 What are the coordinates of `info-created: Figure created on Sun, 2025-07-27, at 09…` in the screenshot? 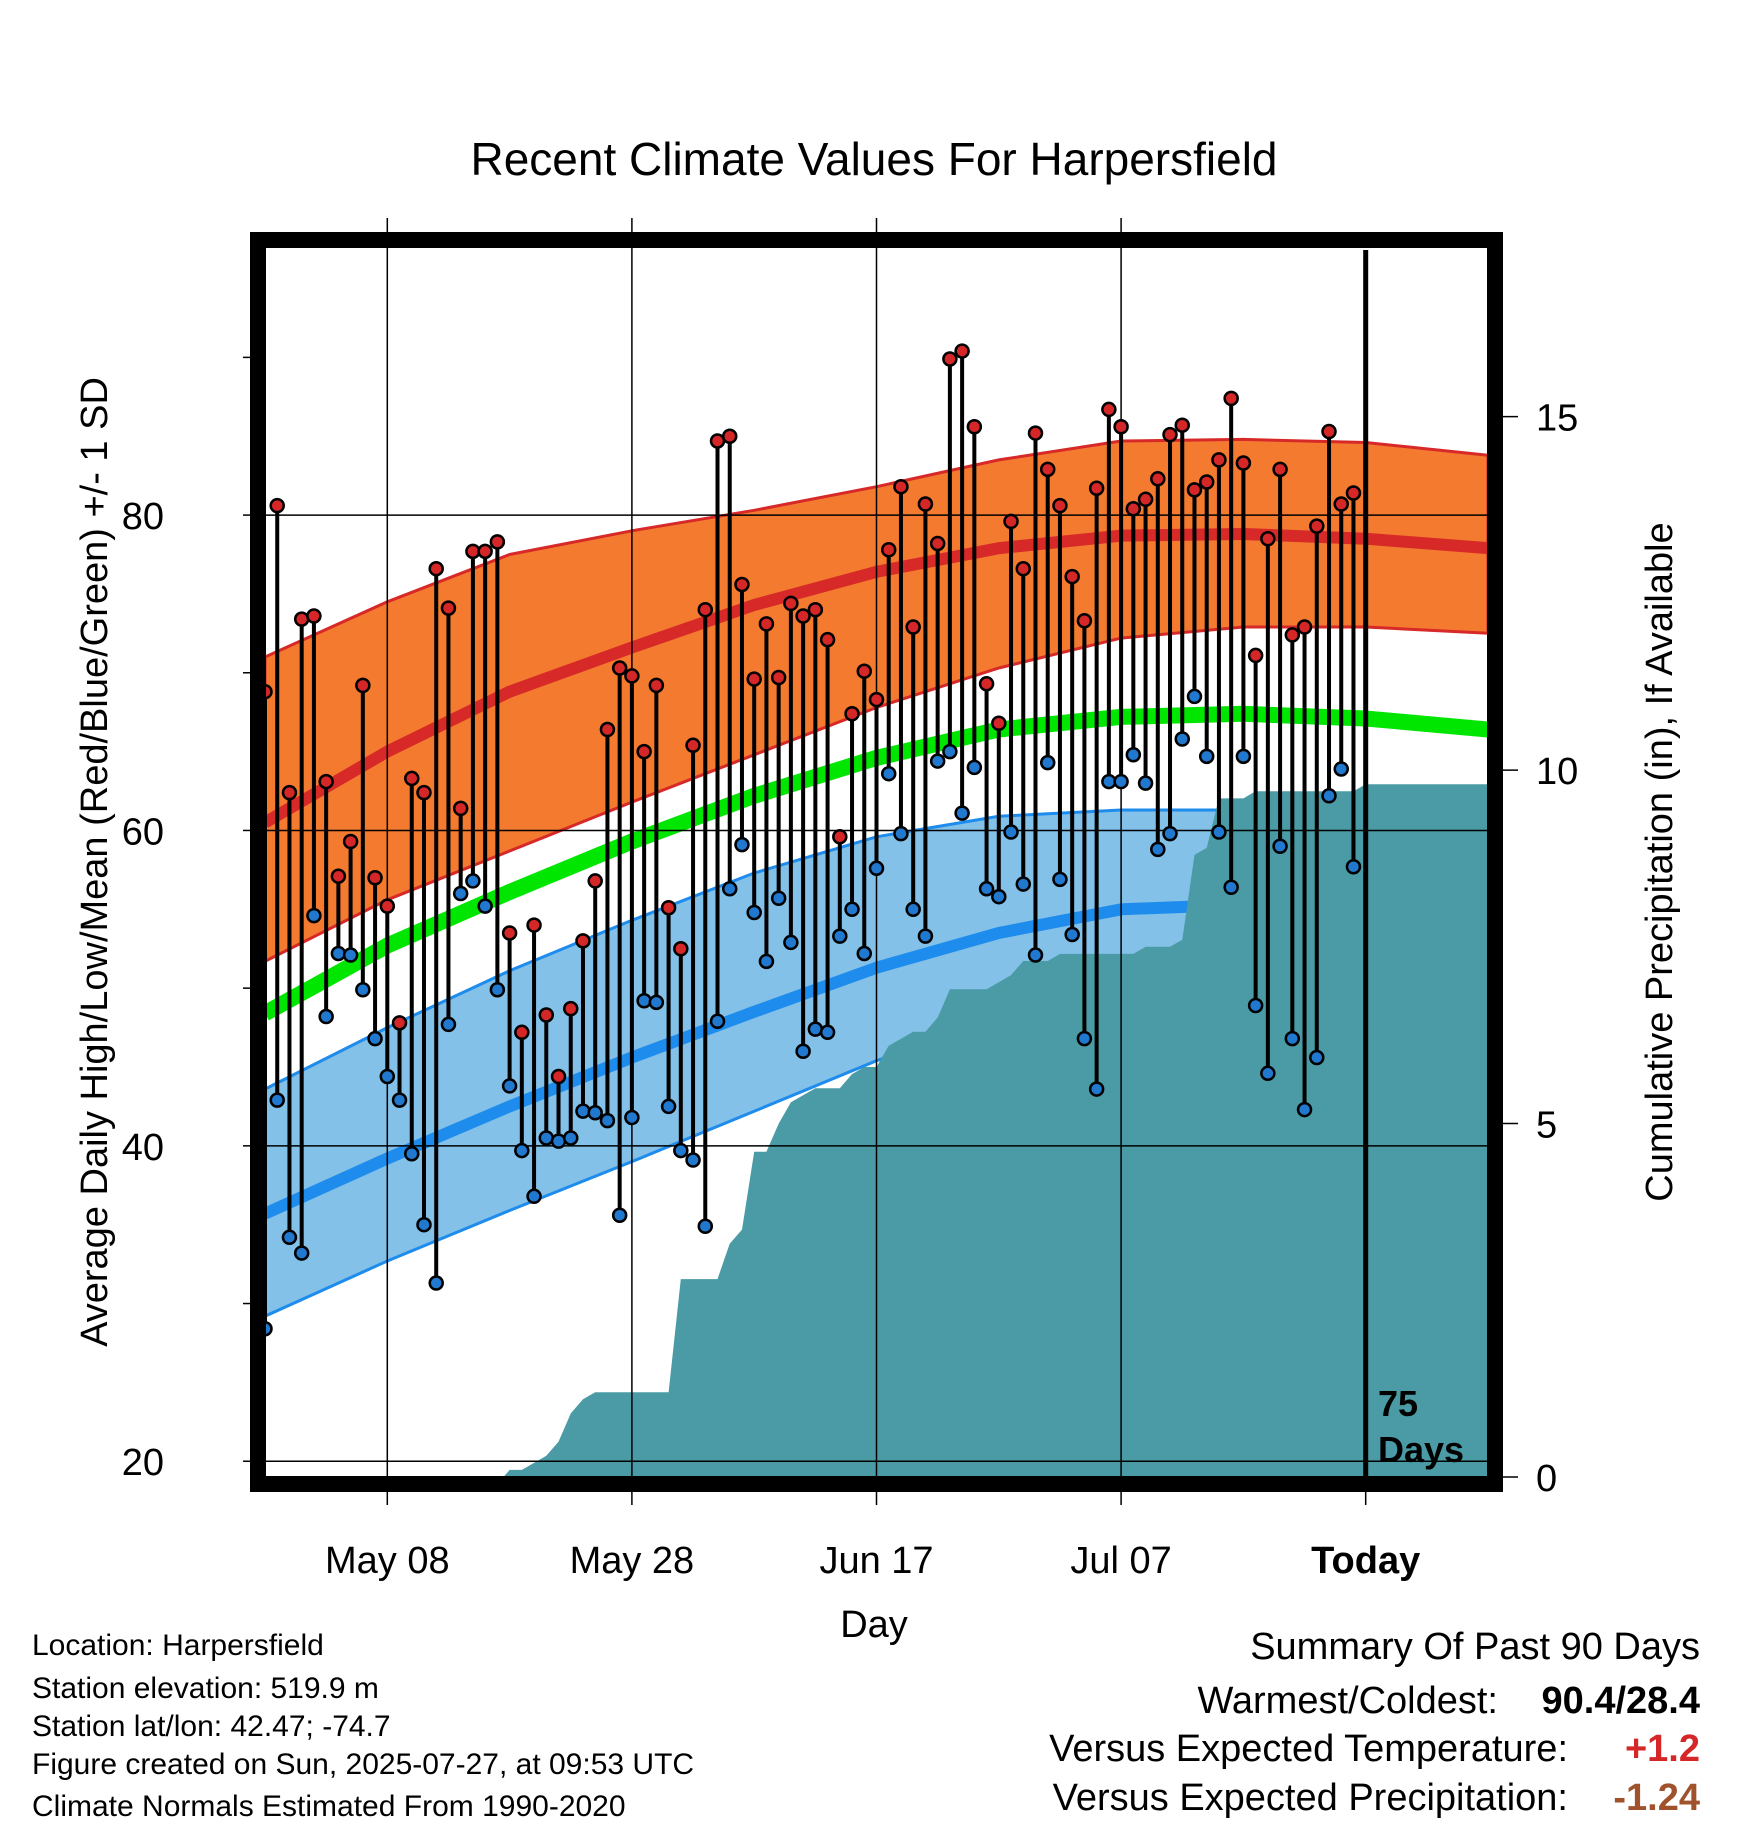 It's located at (363, 1764).